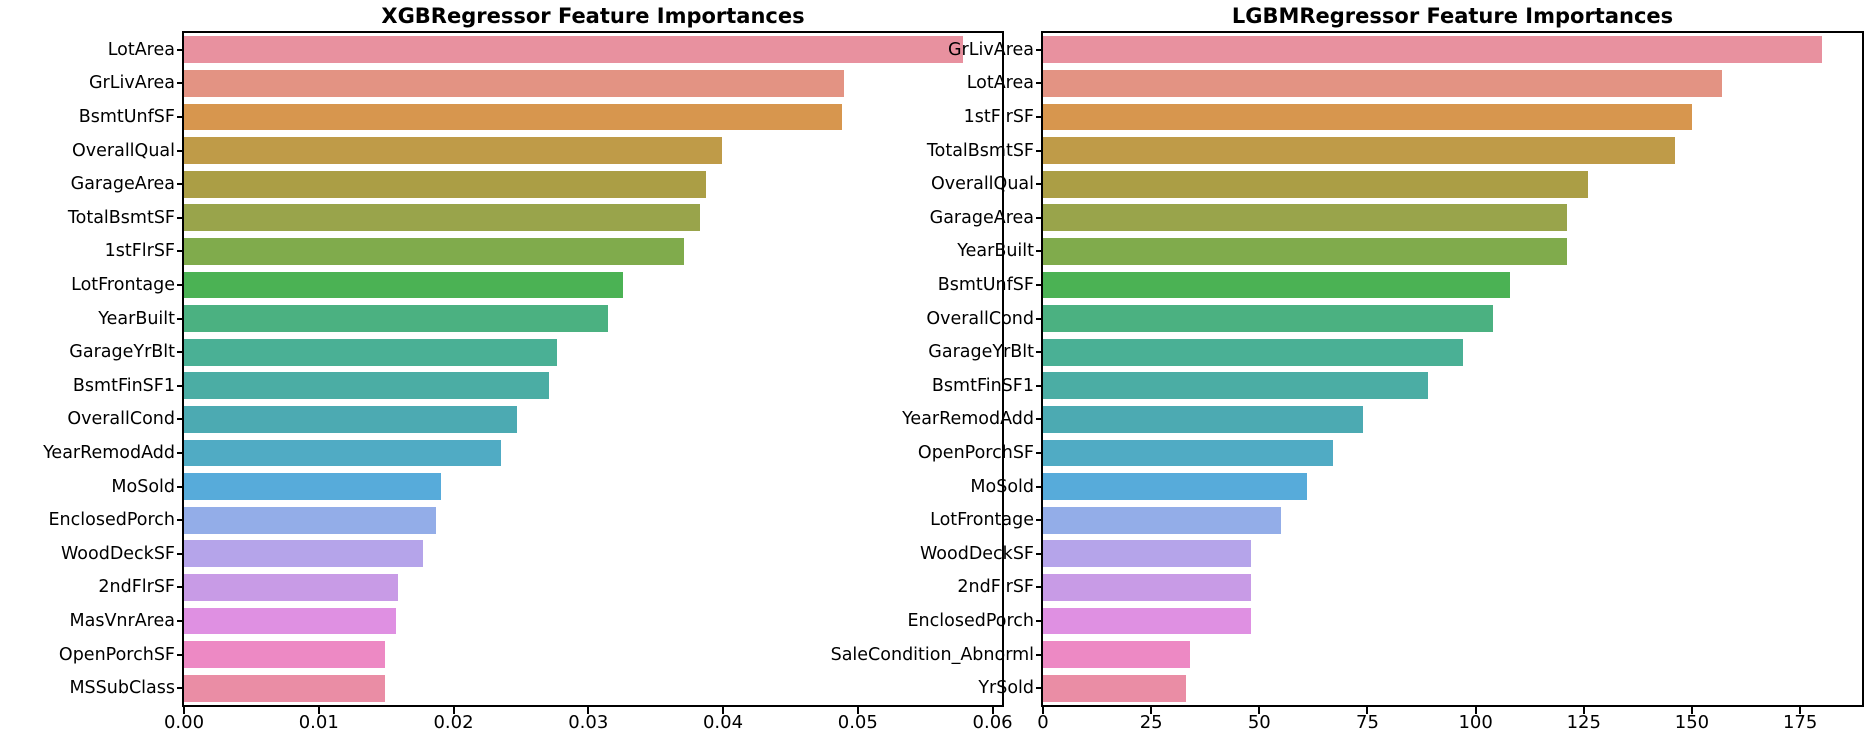 Image resolution: width=1870 pixels, height=743 pixels. Describe the element at coordinates (123, 385) in the screenshot. I see `ytick-label-BsmtFinSF1: BsmtFinSF1` at that location.